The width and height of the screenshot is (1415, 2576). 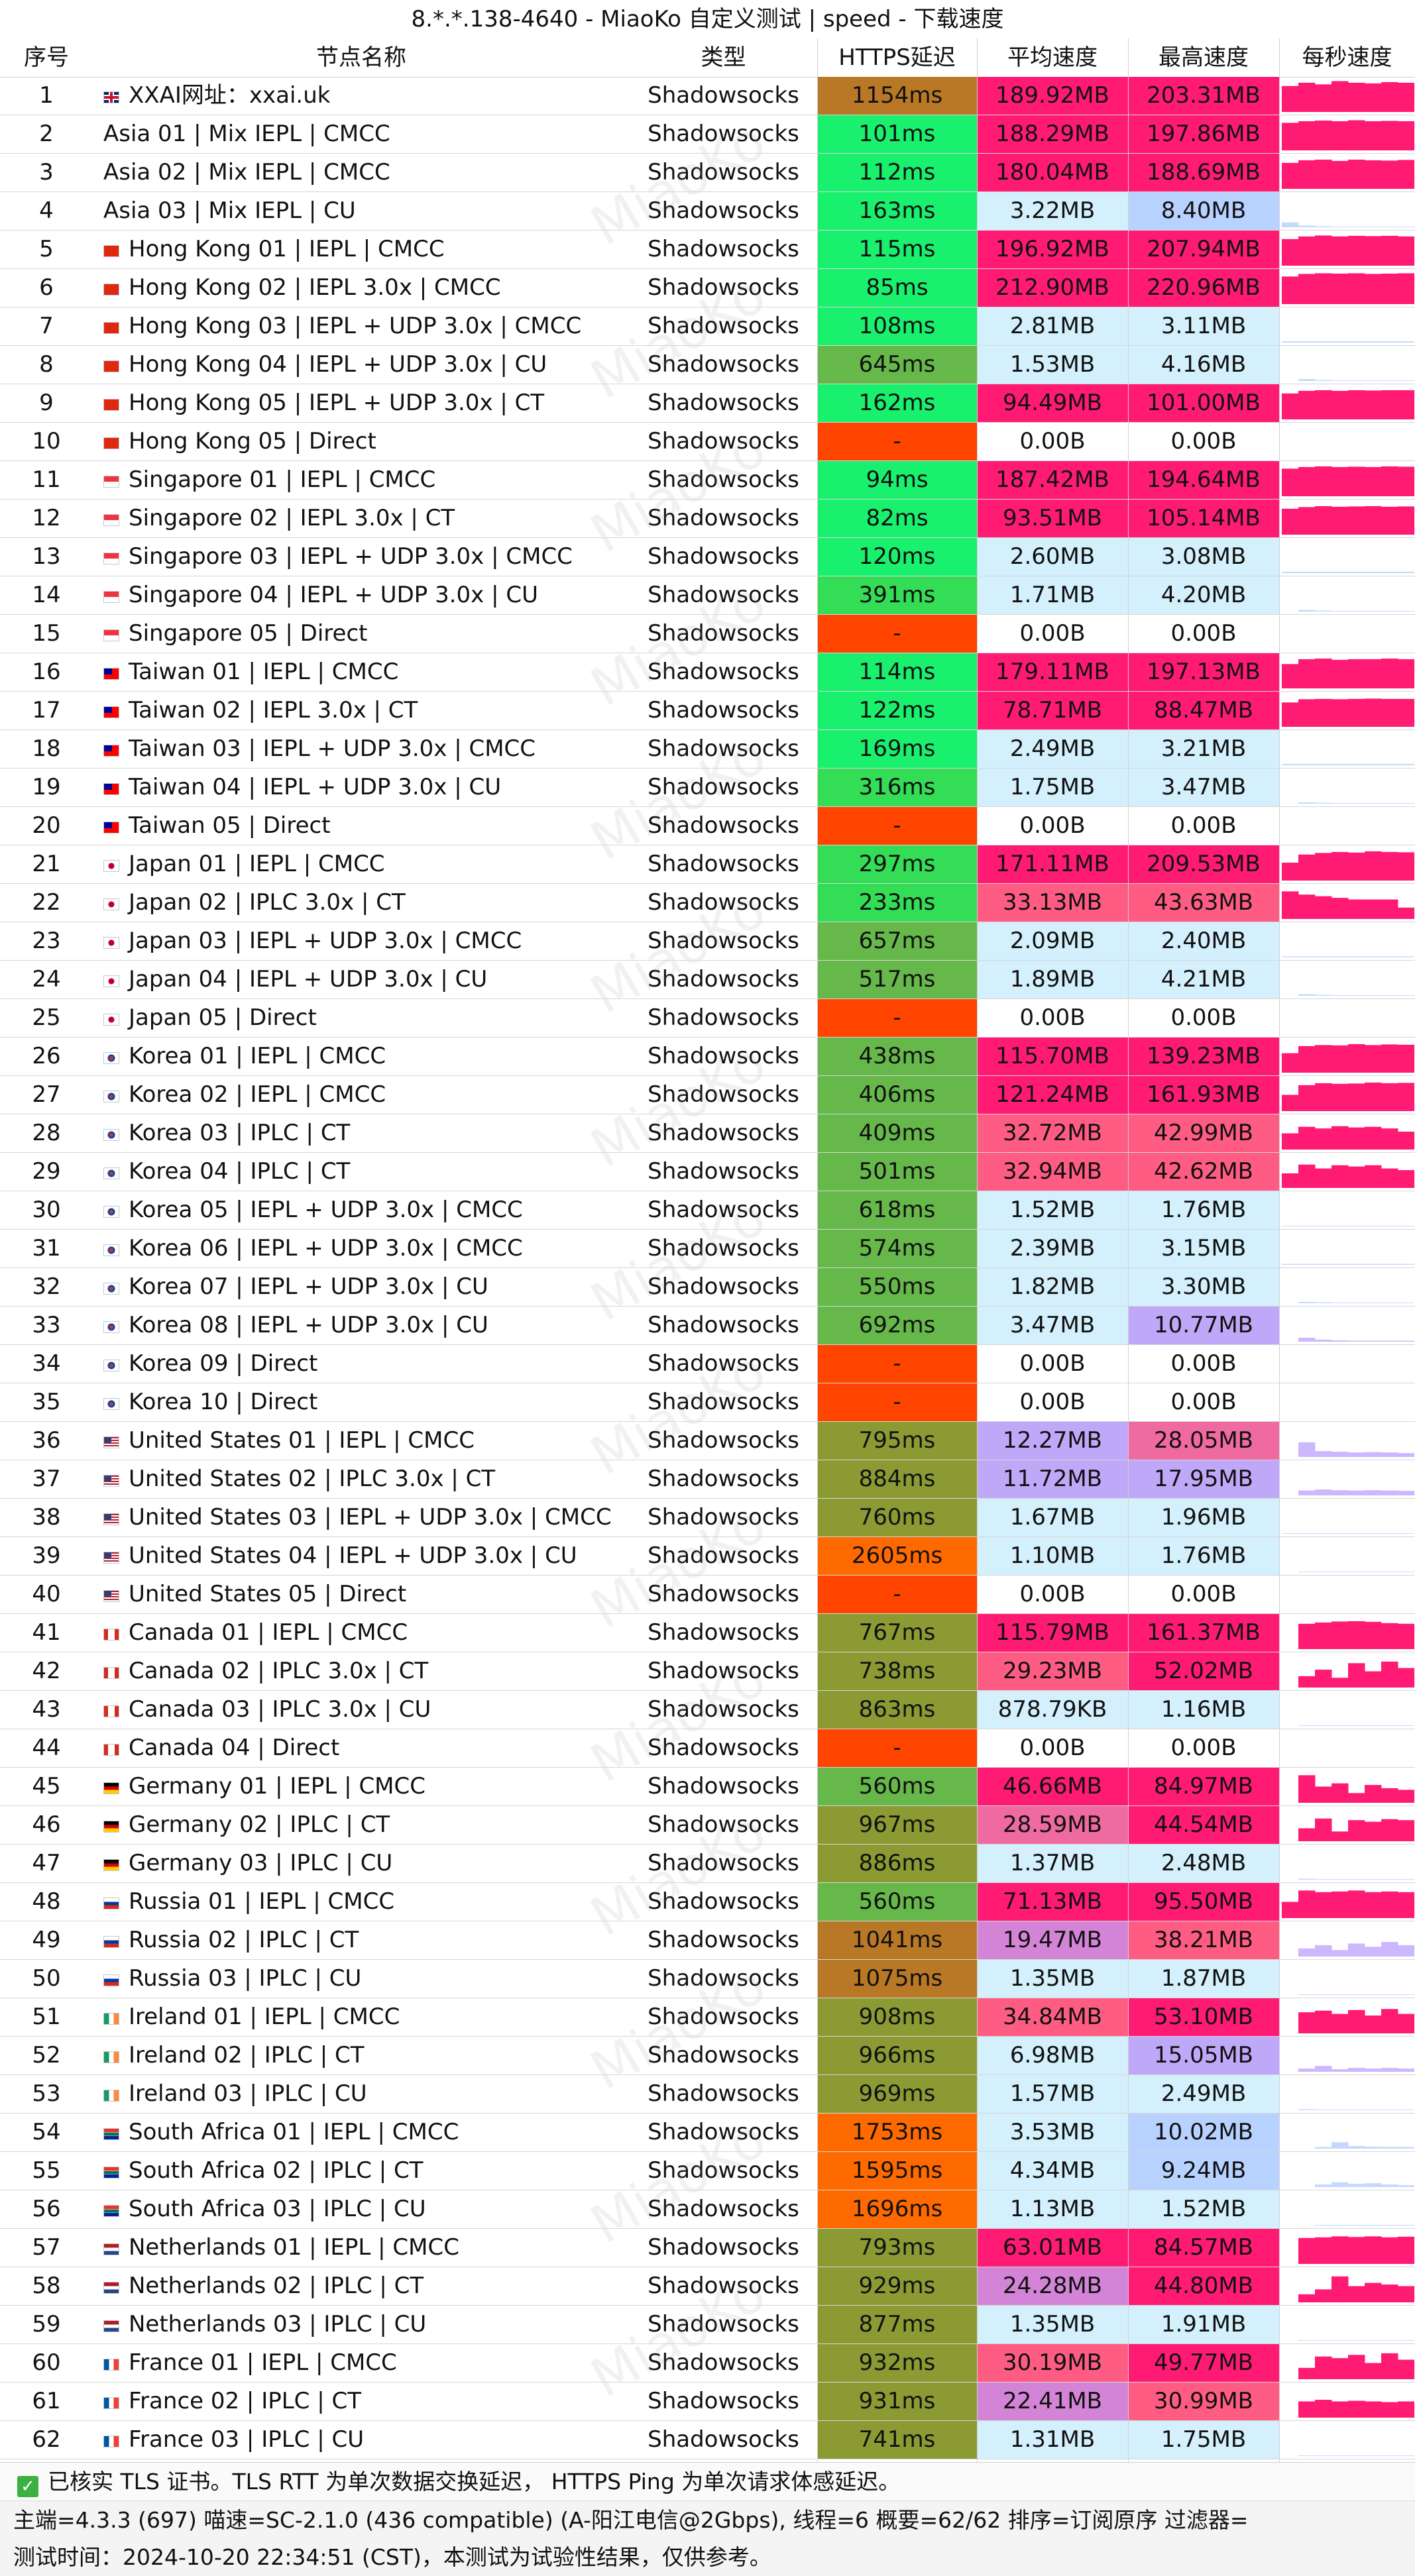 I want to click on https-latency: 1041ms, so click(x=897, y=1940).